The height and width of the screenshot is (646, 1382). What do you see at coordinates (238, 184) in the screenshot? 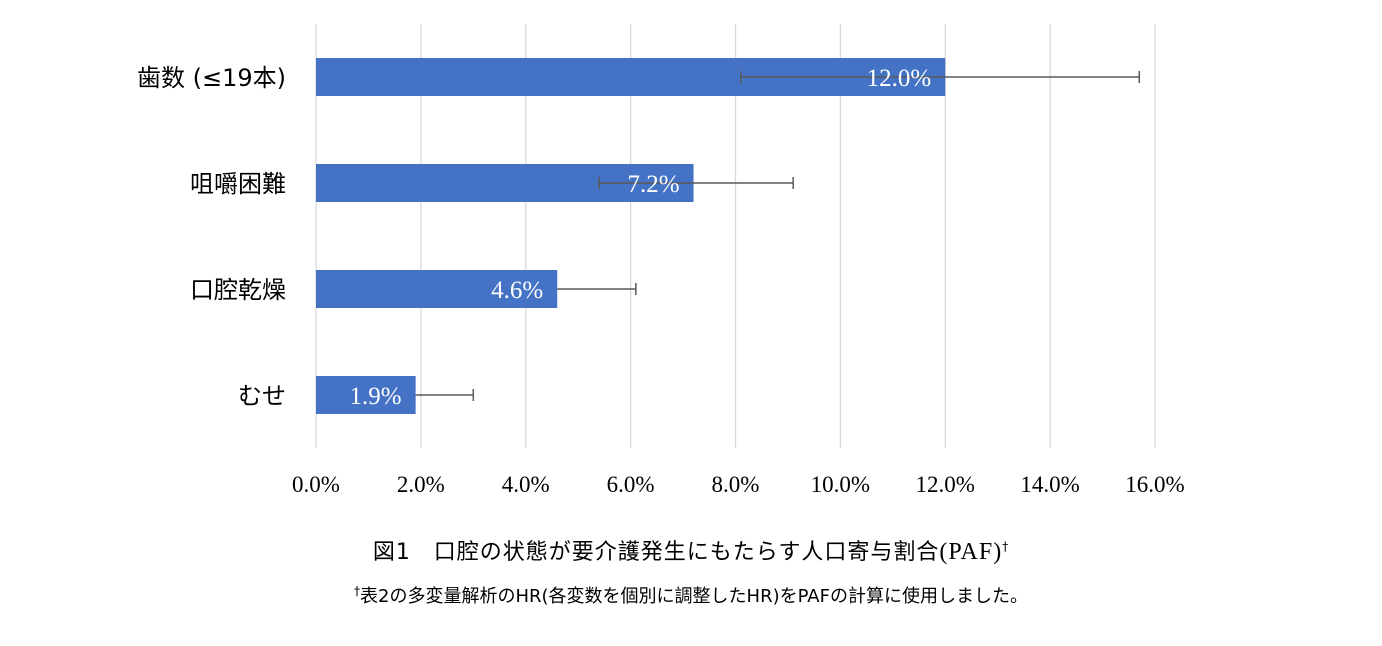
I see `category-label: 咀嚼困難` at bounding box center [238, 184].